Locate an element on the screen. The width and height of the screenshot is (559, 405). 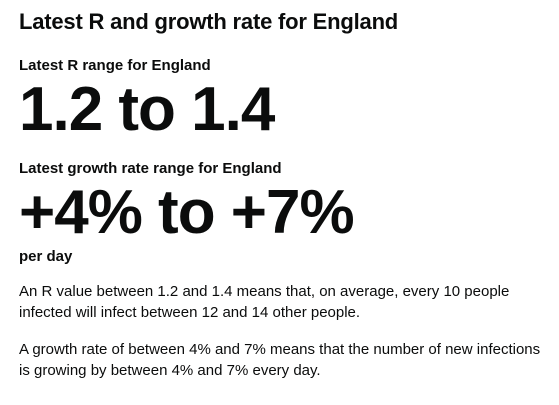
growth-rate-unit: per day is located at coordinates (46, 256).